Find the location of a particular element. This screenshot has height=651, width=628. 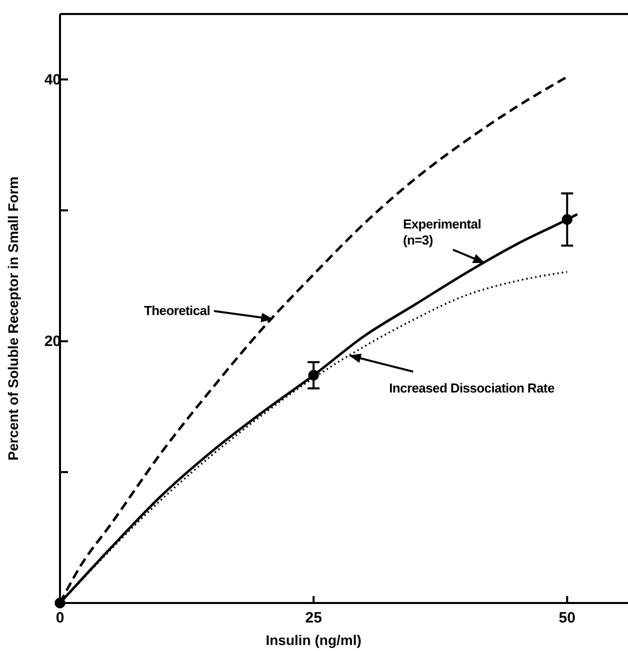

x-axis-title: Insulin (ng/ml) is located at coordinates (314, 640).